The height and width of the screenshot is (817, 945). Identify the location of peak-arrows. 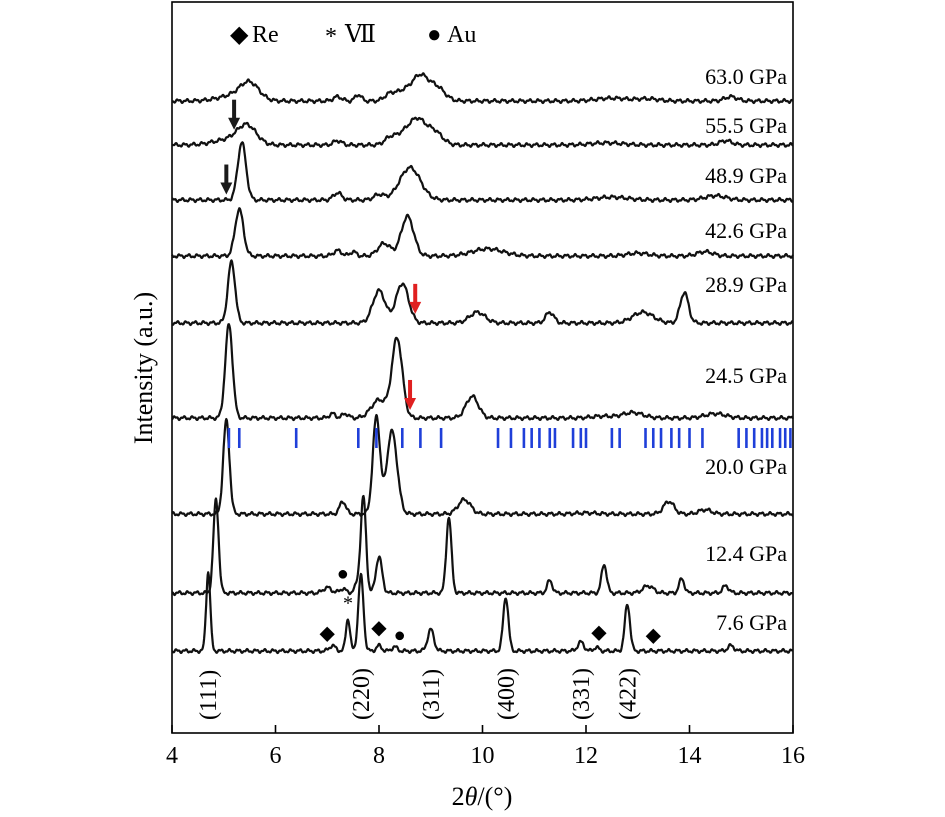
(321, 254).